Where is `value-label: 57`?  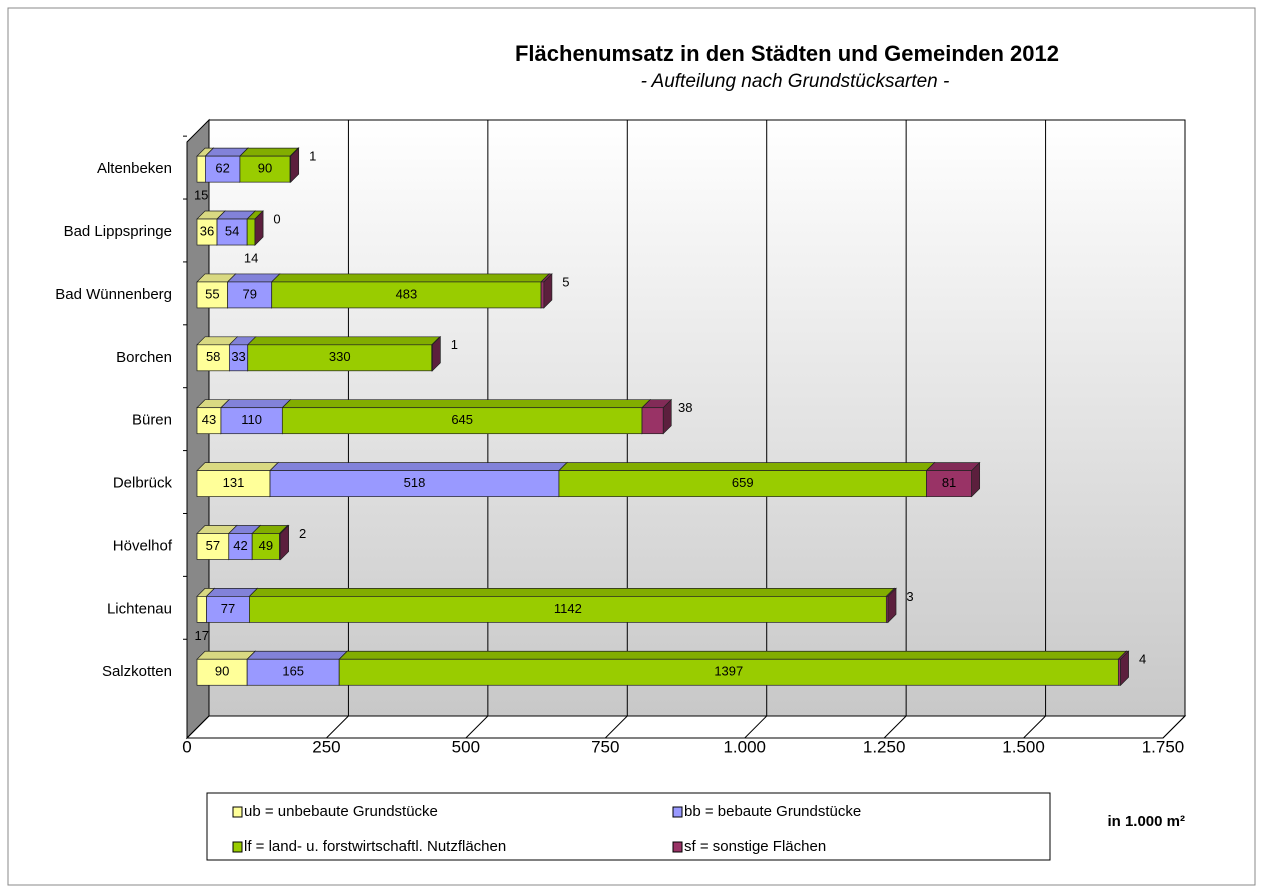 value-label: 57 is located at coordinates (213, 545).